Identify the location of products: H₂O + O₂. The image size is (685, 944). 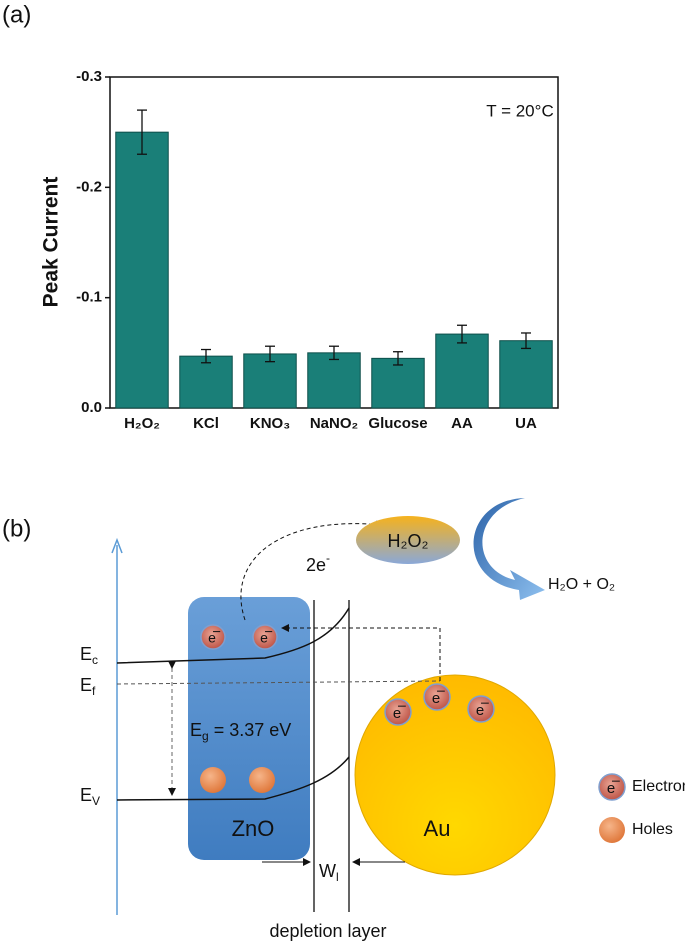
(581, 584).